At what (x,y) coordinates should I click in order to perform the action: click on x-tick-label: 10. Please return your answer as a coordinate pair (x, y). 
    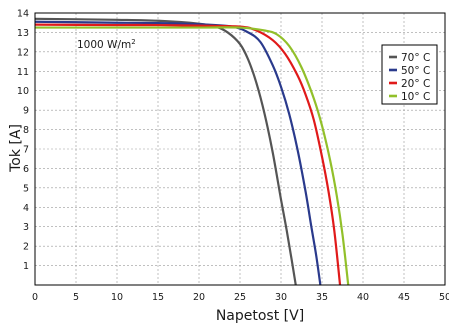
    Looking at the image, I should click on (117, 297).